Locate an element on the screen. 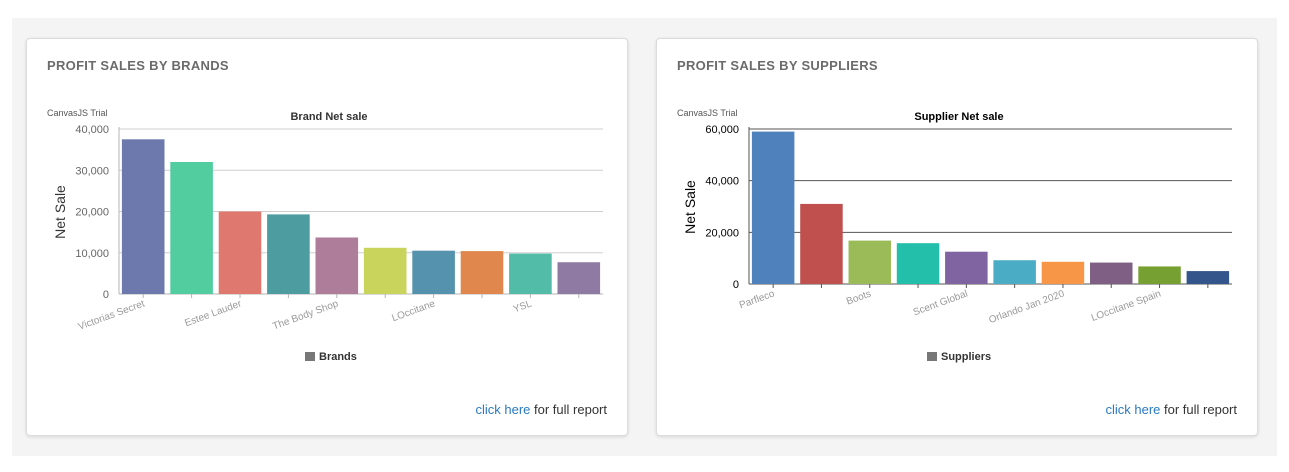 The width and height of the screenshot is (1289, 472). suppliers-trial-text: CanvasJS Trial is located at coordinates (707, 113).